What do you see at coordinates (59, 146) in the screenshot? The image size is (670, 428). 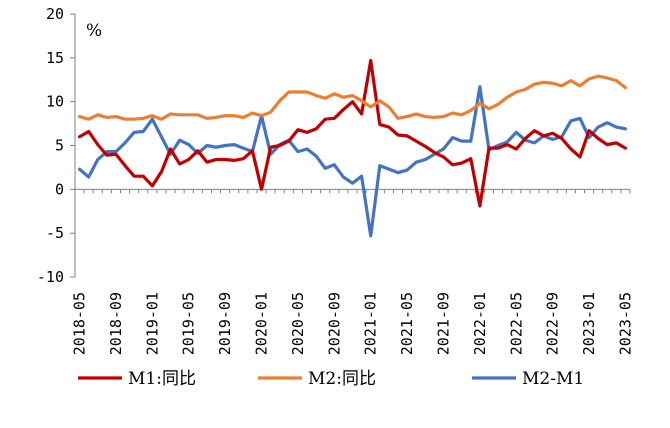 I see `y-tick-label: 5` at bounding box center [59, 146].